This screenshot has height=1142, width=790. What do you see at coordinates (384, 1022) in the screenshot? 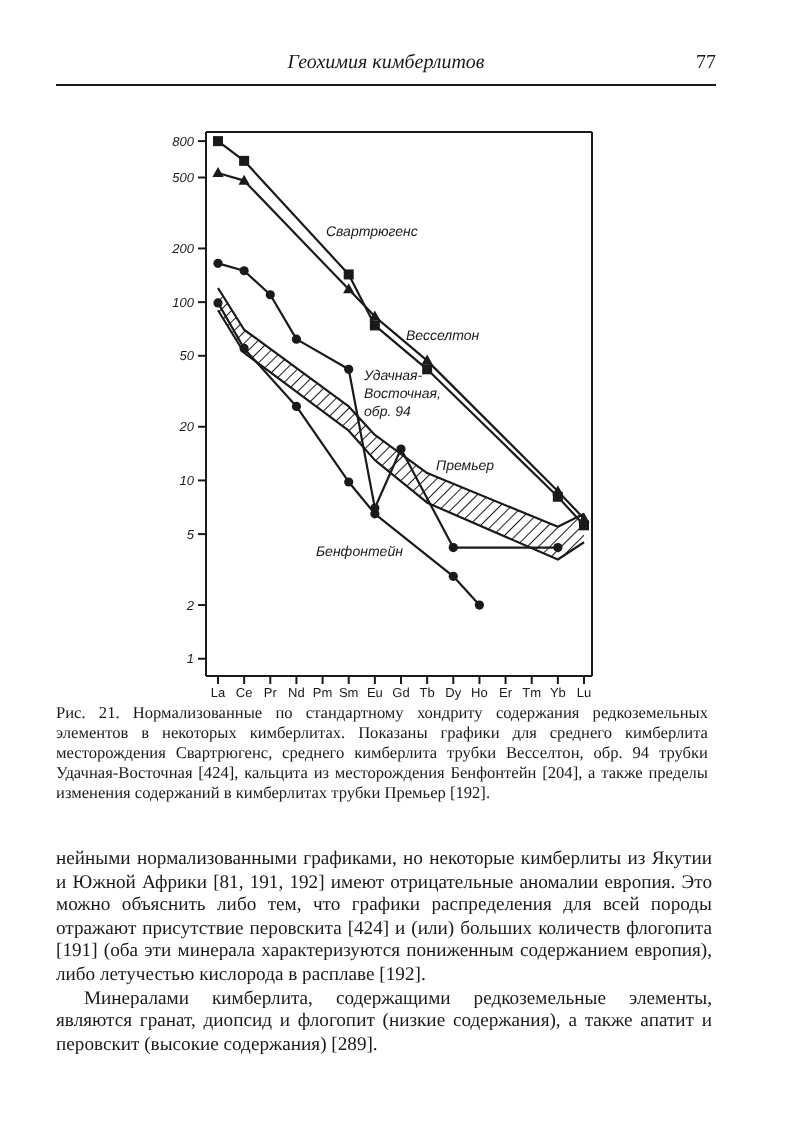
I see `text: Минералами кимберлита, содержащими редкоземельные элементы, являются гранат, диопсид и флогопит (низкие содержания), а также апатит и перовскит (высокие содержания) [289].` at bounding box center [384, 1022].